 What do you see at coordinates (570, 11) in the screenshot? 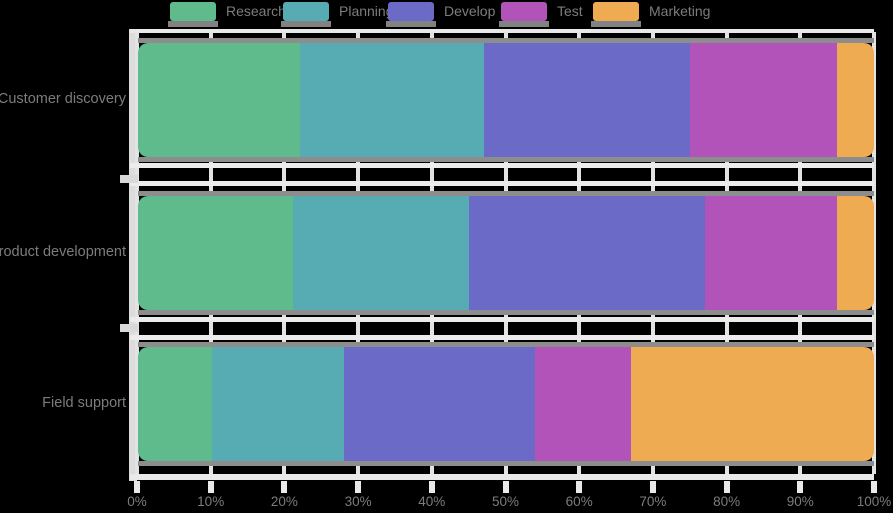
I see `legend-label: Test` at bounding box center [570, 11].